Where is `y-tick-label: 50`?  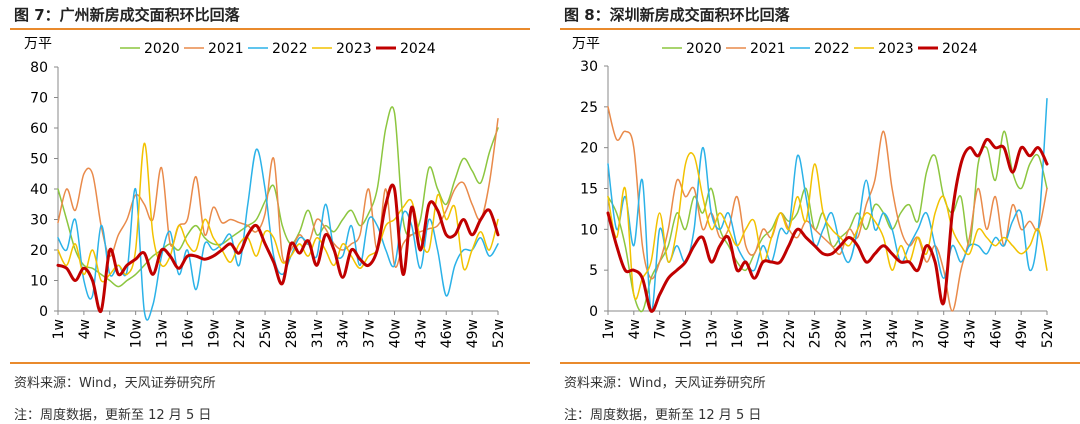 y-tick-label: 50 is located at coordinates (39, 160).